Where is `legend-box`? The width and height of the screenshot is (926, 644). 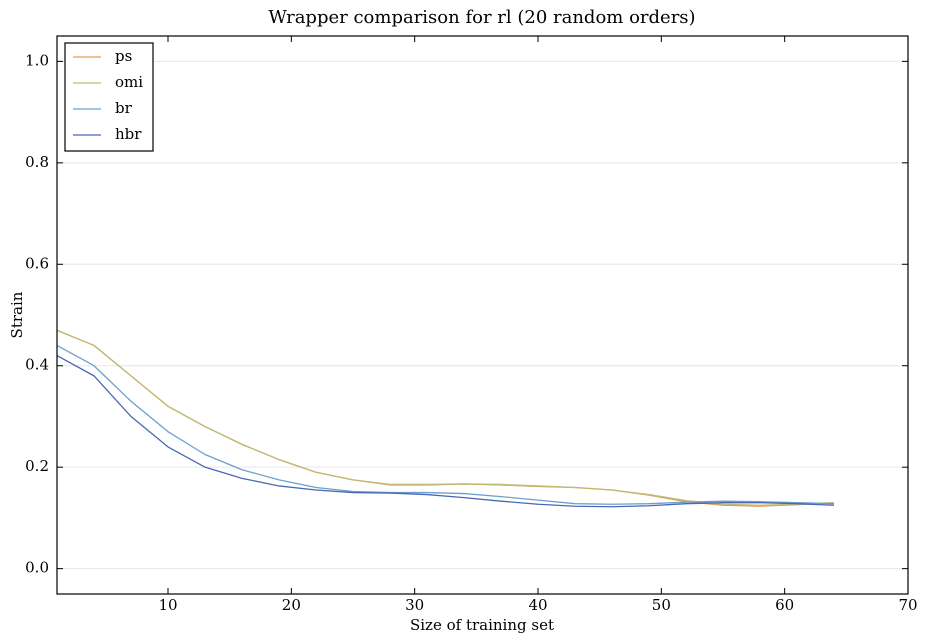
legend-box is located at coordinates (109, 97).